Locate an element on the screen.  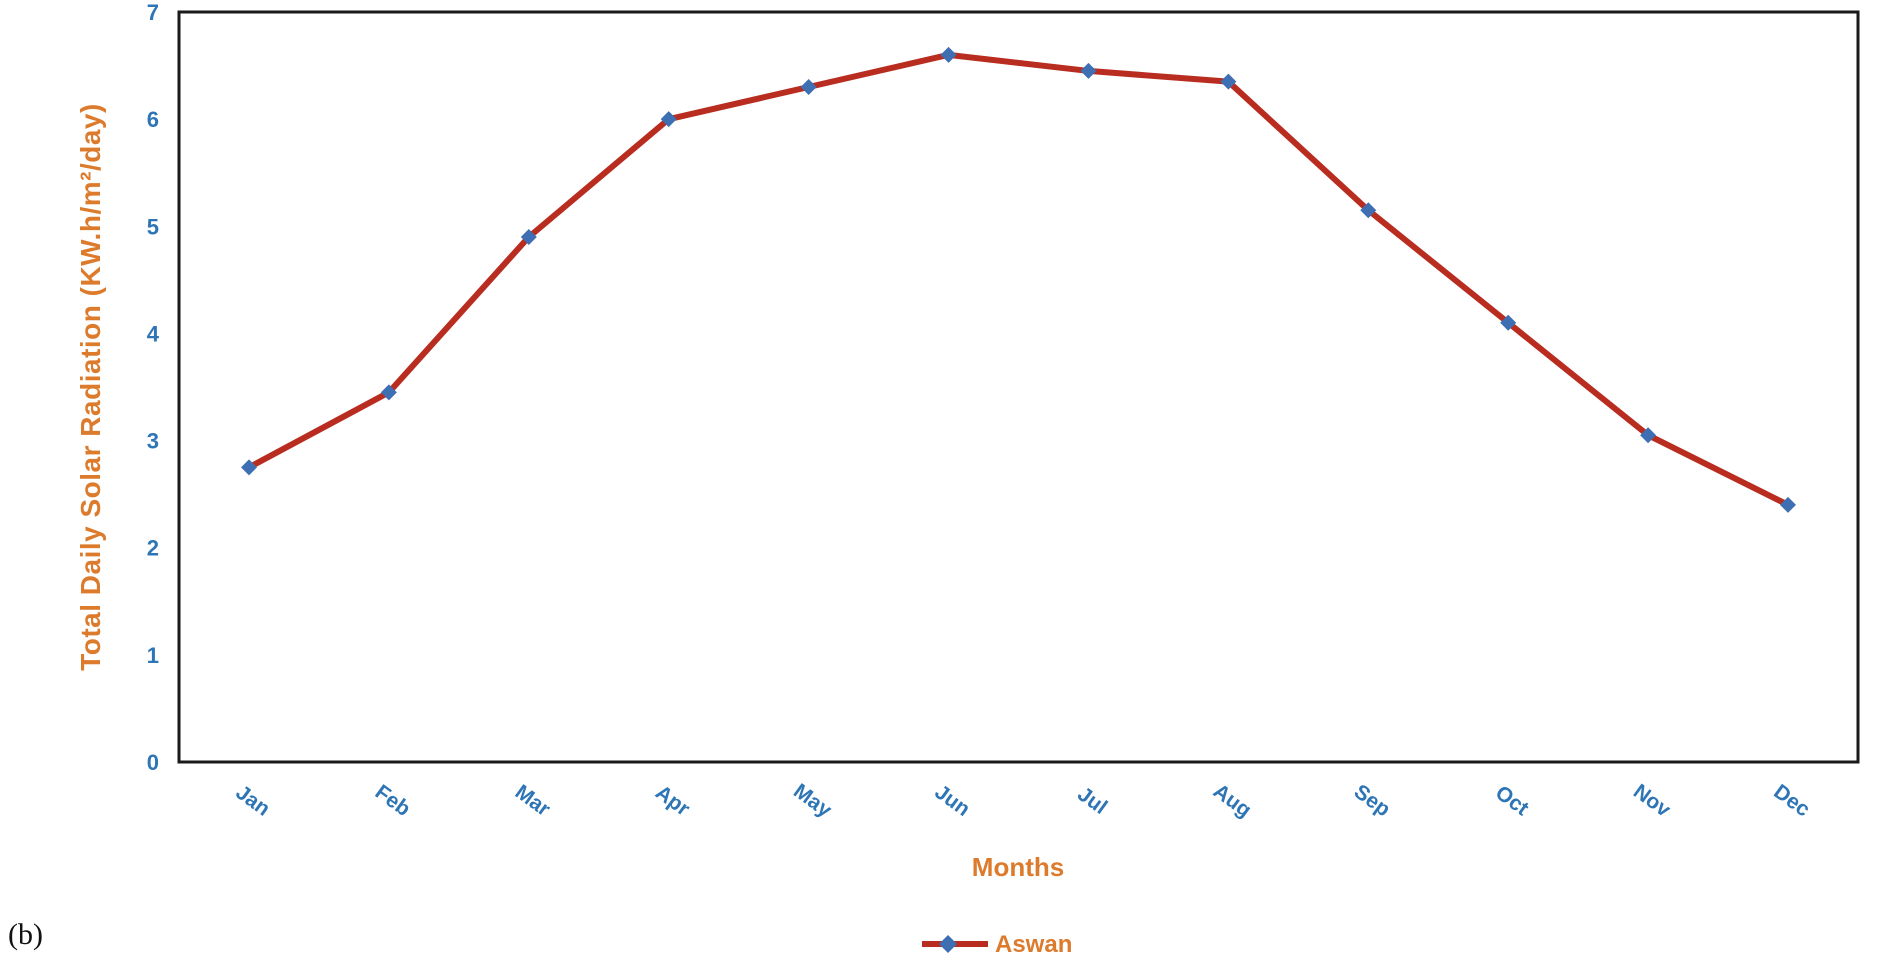
y-tick-label: 0 is located at coordinates (153, 762).